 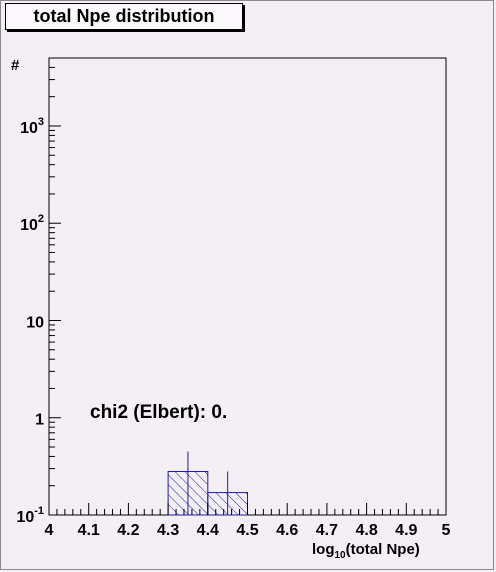 What do you see at coordinates (38, 291) in the screenshot?
I see `y-ticks-group: 10⁻¹ 1 10 10² 10³` at bounding box center [38, 291].